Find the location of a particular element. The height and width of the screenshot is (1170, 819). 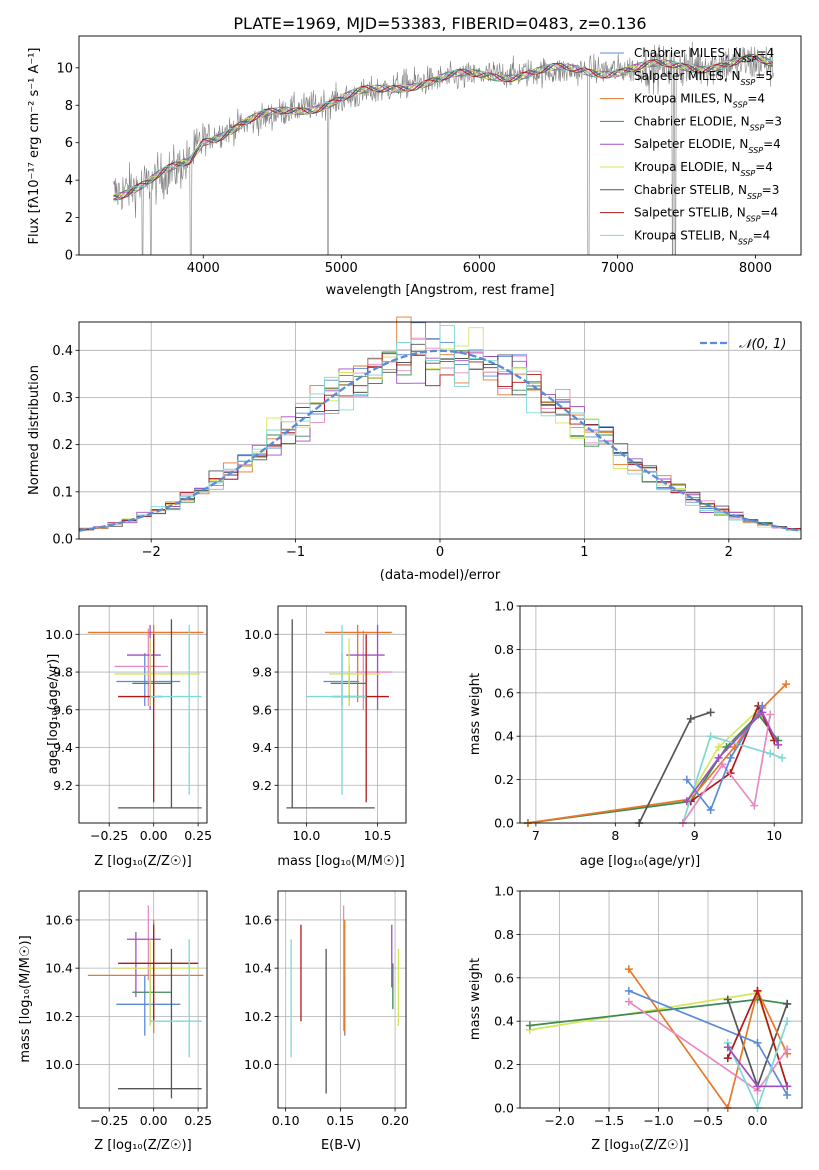

y-tick-label: 0.1 is located at coordinates (62, 492).